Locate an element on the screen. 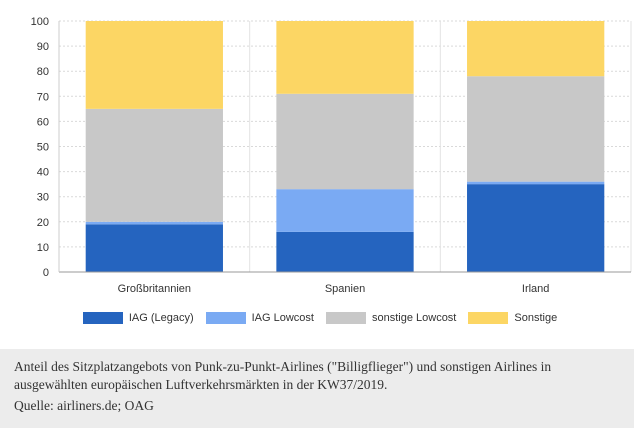 The width and height of the screenshot is (640, 434). y-tick-label: 20 is located at coordinates (43, 223).